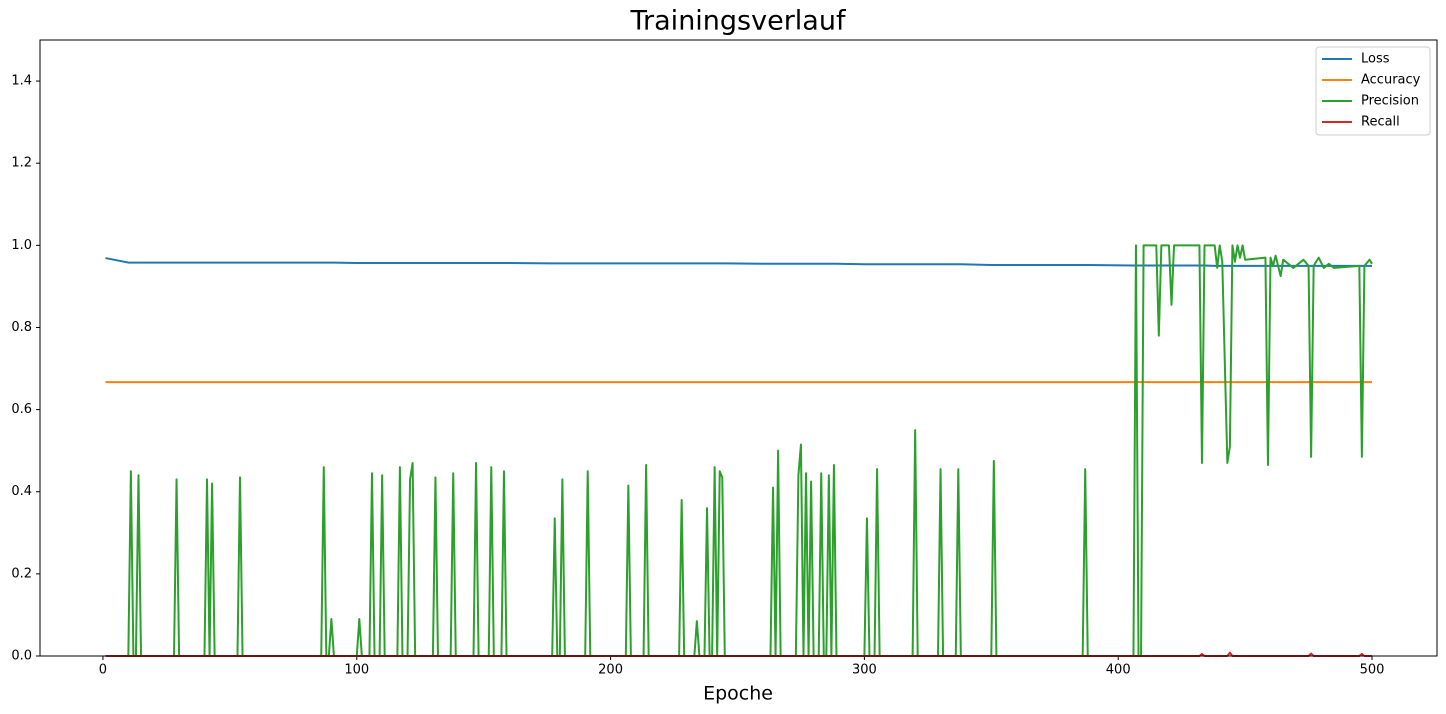  I want to click on y-tick-label: 0.6, so click(21, 409).